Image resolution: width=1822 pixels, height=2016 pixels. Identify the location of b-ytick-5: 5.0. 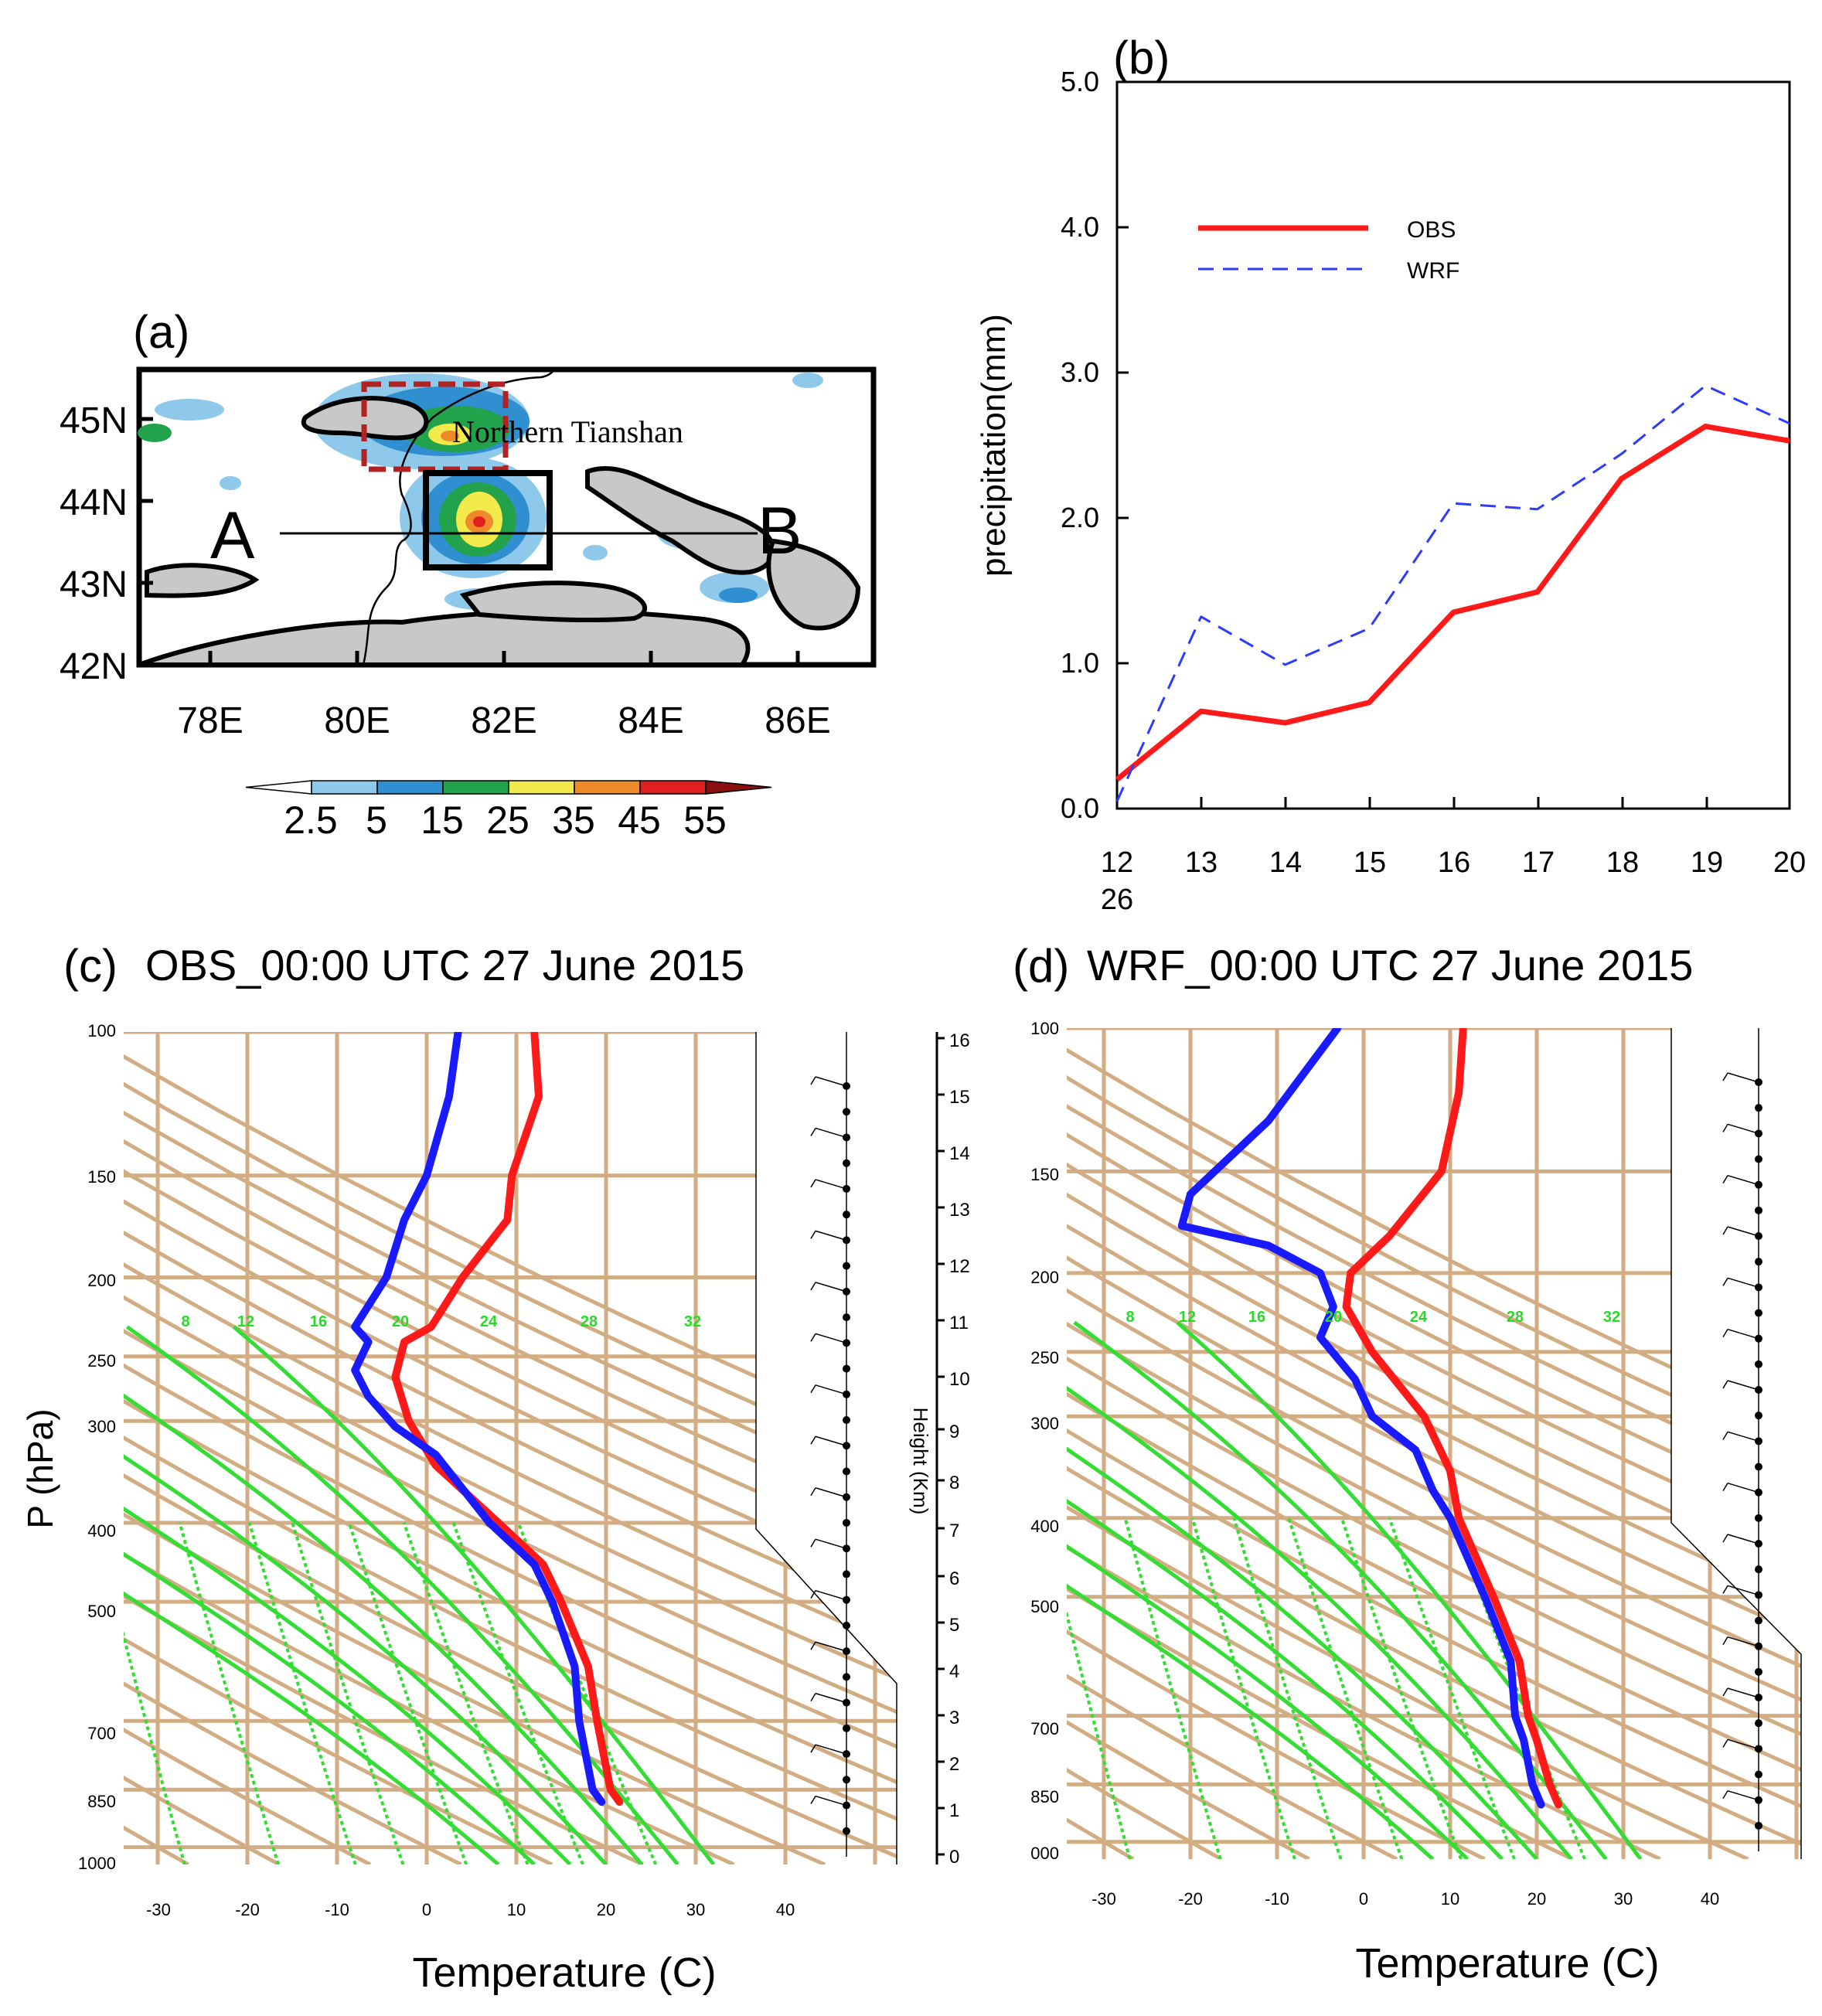
(1080, 81).